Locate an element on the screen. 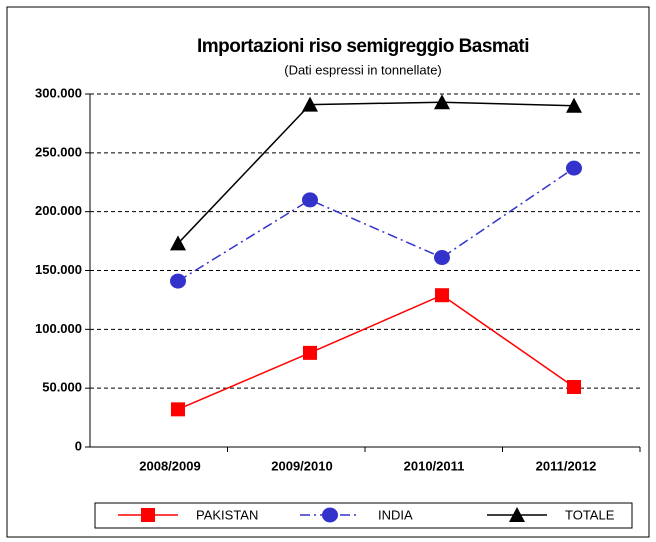 This screenshot has height=542, width=656. y-tick-label: 200.000 is located at coordinates (58, 210).